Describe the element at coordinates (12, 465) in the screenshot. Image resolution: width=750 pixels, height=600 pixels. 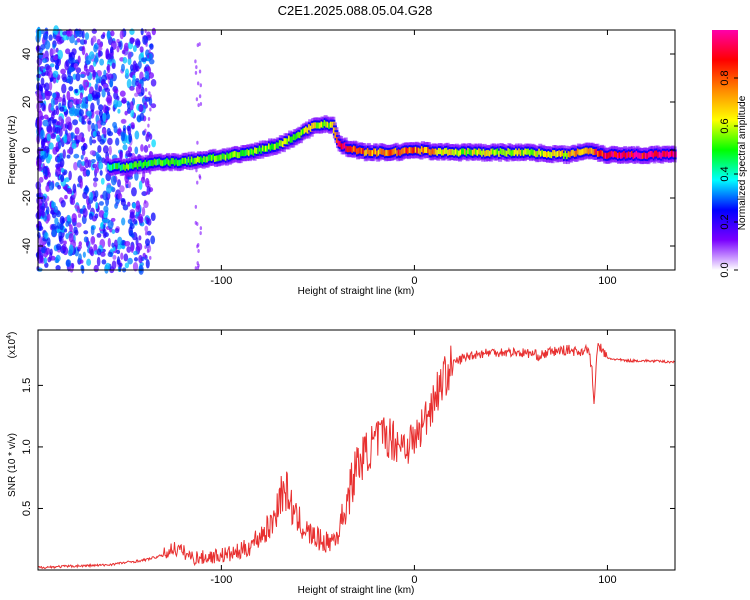
I see `snr-y-label: SNR (10 * v/v)` at that location.